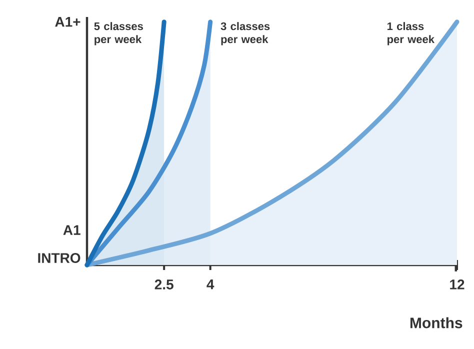  I want to click on series-label: 1 class per week, so click(410, 34).